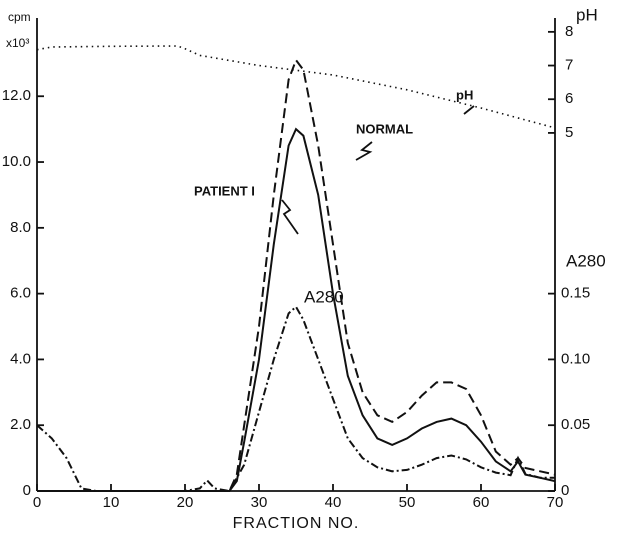  Describe the element at coordinates (296, 87) in the screenshot. I see `series-line` at that location.